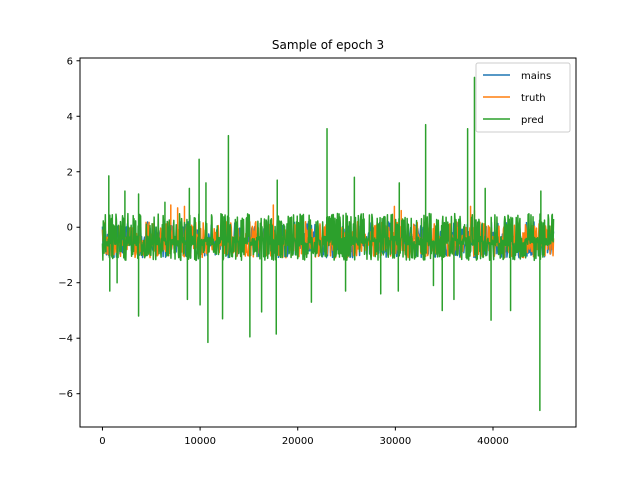 Image resolution: width=640 pixels, height=480 pixels. What do you see at coordinates (70, 117) in the screenshot?
I see `y-tick-label: 4` at bounding box center [70, 117].